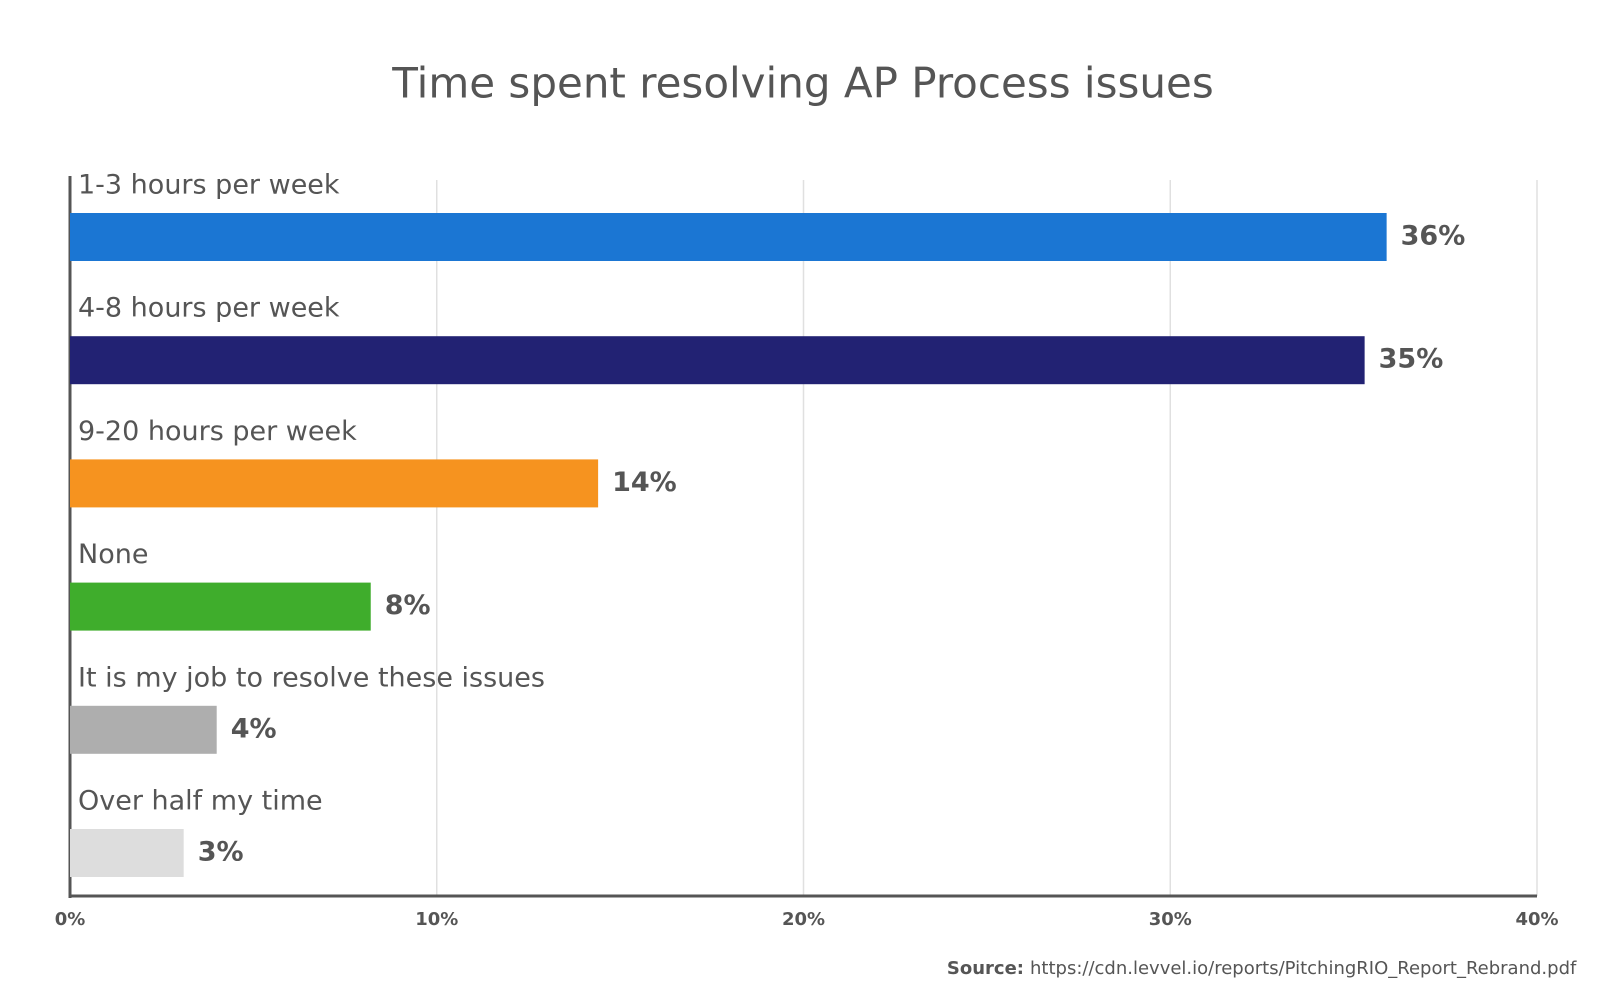  What do you see at coordinates (209, 185) in the screenshot?
I see `category-label: 1-3 hours per week` at bounding box center [209, 185].